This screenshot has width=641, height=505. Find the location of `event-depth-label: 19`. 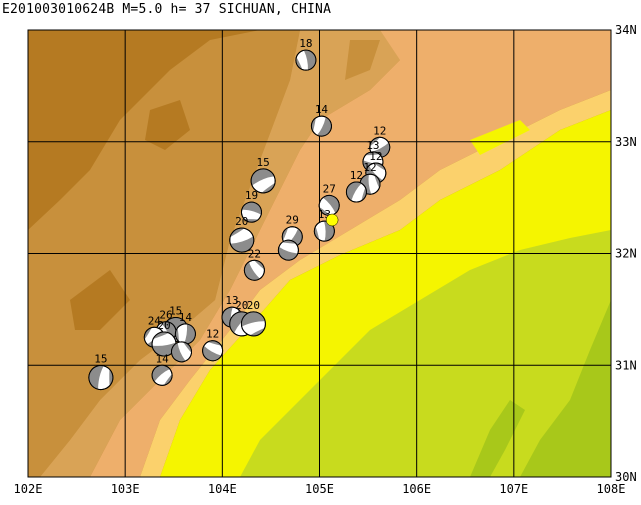

event-depth-label: 19 is located at coordinates (251, 195).